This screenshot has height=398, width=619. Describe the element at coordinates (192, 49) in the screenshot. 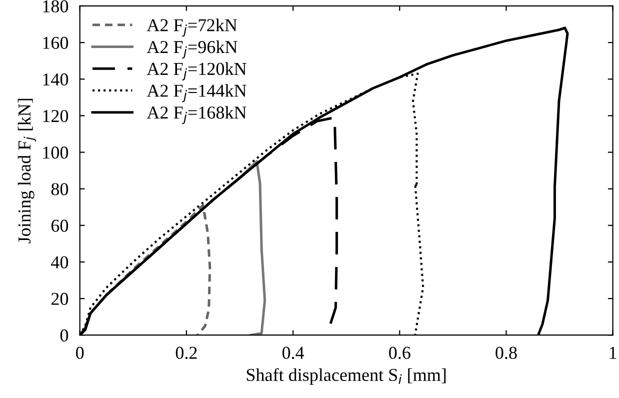

I see `legend-label: A2 F$_{j}$=96kN` at that location.